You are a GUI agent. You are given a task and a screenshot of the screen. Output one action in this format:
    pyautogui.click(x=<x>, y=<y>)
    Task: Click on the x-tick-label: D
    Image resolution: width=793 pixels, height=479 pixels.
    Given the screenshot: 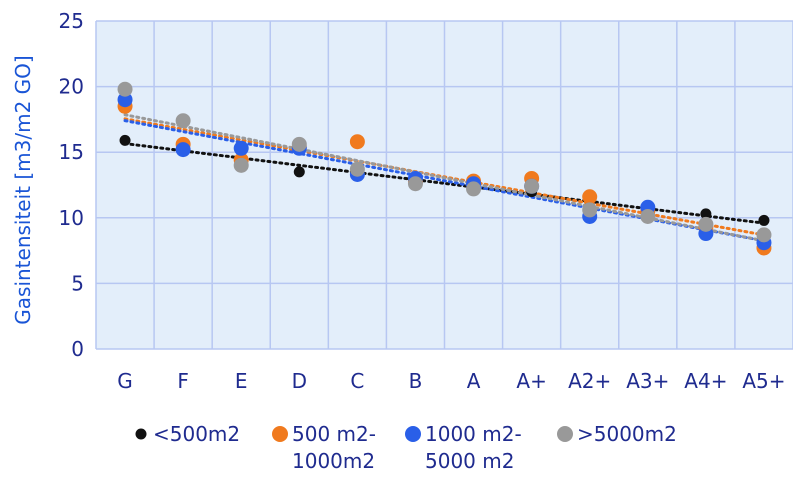 What is the action you would take?
    pyautogui.click(x=299, y=381)
    